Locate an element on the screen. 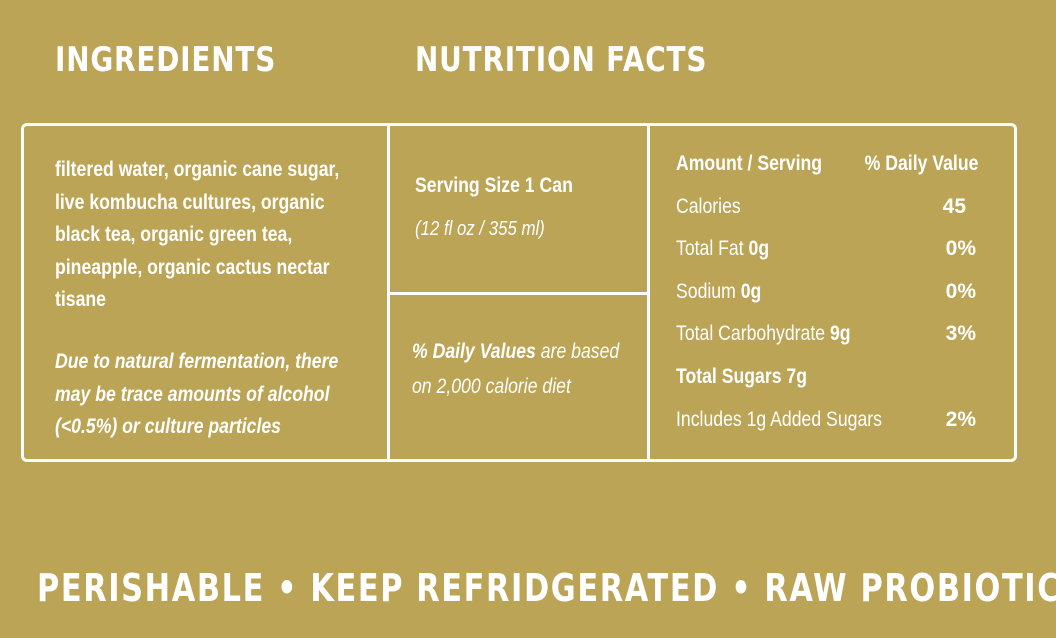 This screenshot has height=638, width=1056. total-carbohydrate-row: Total Carbohydrate 9g 3% is located at coordinates (826, 337).